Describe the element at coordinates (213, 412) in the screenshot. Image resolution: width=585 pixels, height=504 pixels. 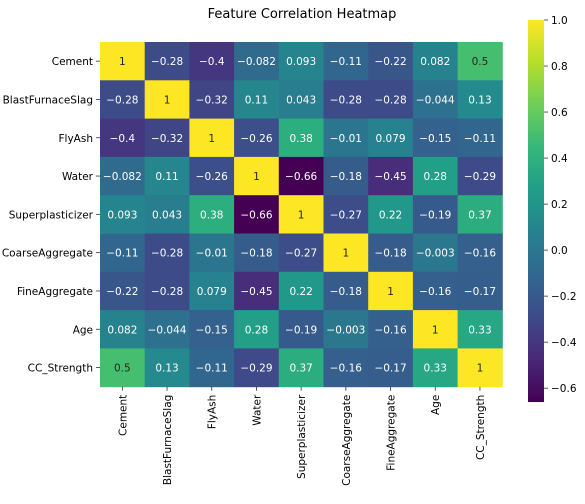
I see `column-tick-label: FlyAsh` at that location.